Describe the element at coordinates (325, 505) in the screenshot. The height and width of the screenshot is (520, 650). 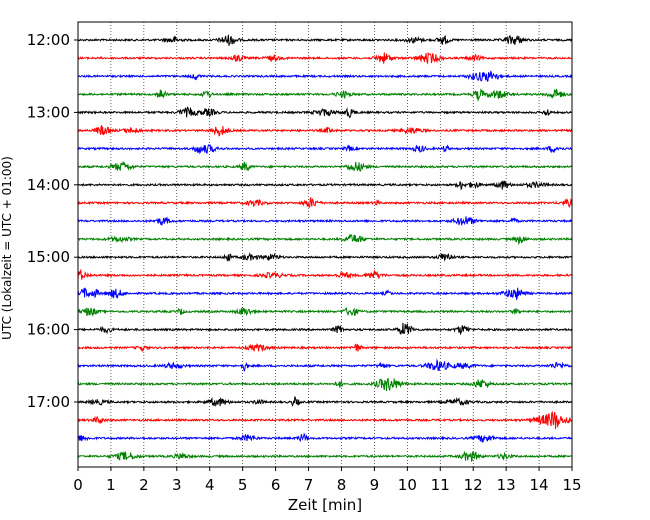
I see `x-axis-label: Zeit [min]` at that location.